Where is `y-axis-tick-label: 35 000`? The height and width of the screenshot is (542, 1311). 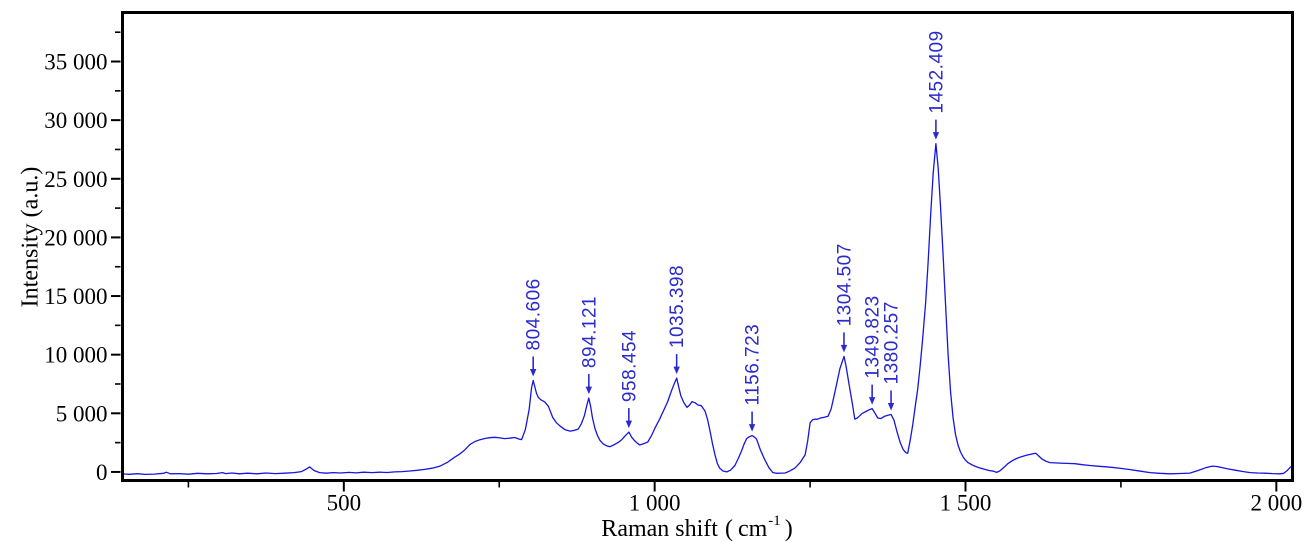 y-axis-tick-label: 35 000 is located at coordinates (75, 62).